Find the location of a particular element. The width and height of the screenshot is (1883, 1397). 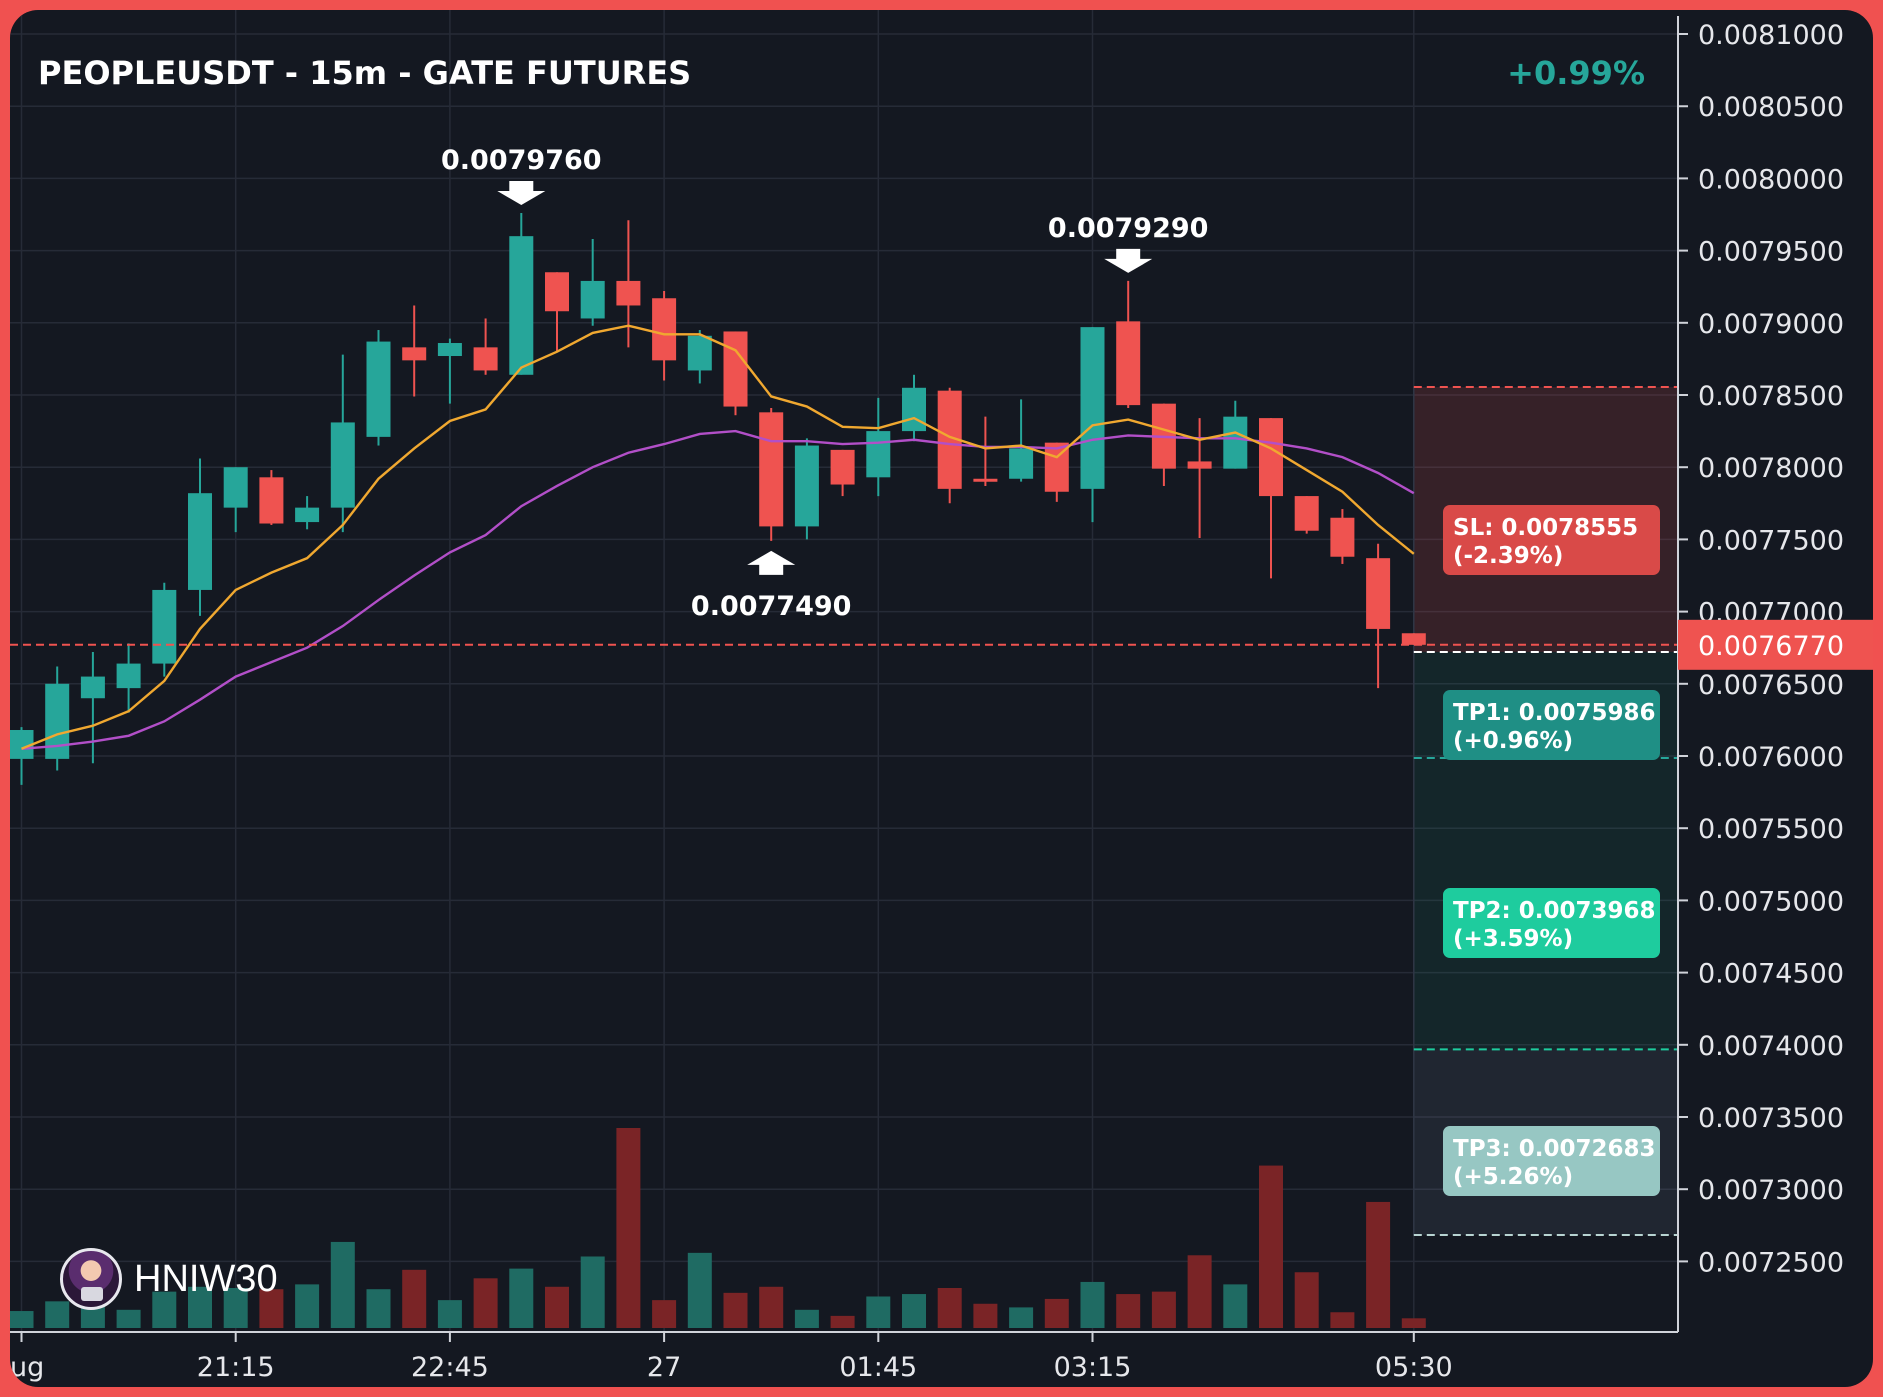

x-tick-label: 21:15 is located at coordinates (236, 1367).